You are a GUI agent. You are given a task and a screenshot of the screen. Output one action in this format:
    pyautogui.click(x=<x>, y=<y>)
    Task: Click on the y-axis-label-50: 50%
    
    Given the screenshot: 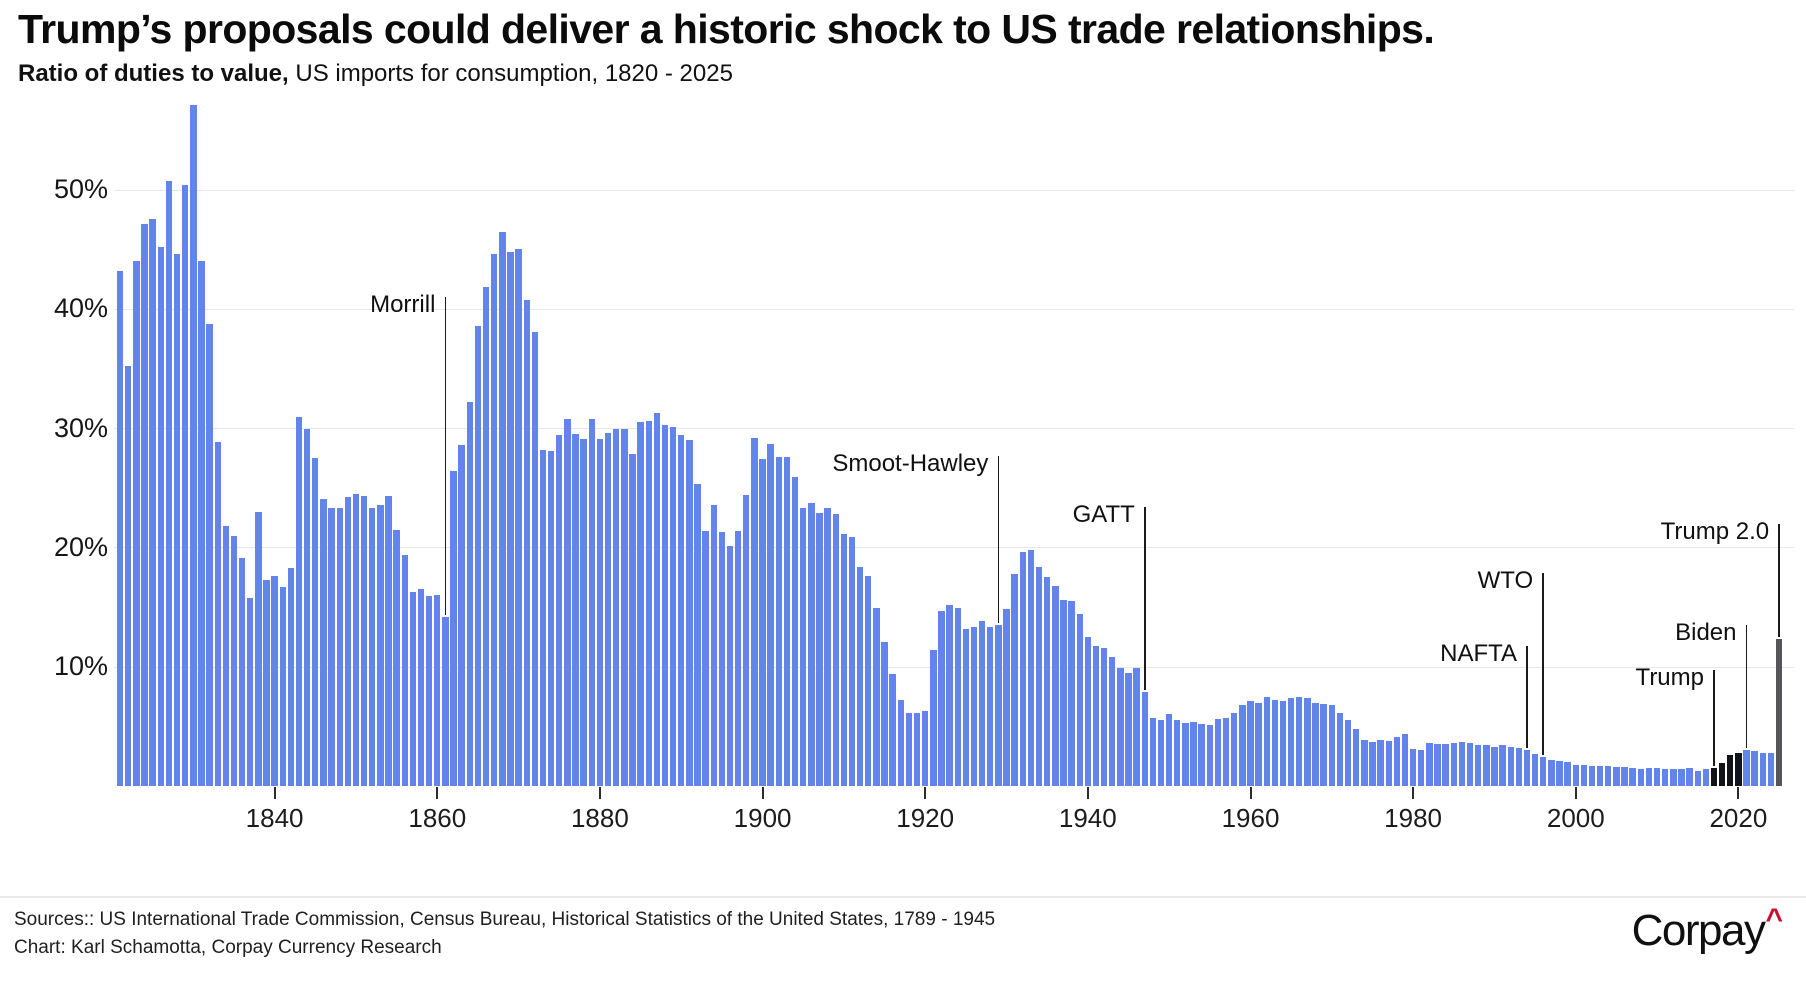 What is the action you would take?
    pyautogui.click(x=80, y=189)
    